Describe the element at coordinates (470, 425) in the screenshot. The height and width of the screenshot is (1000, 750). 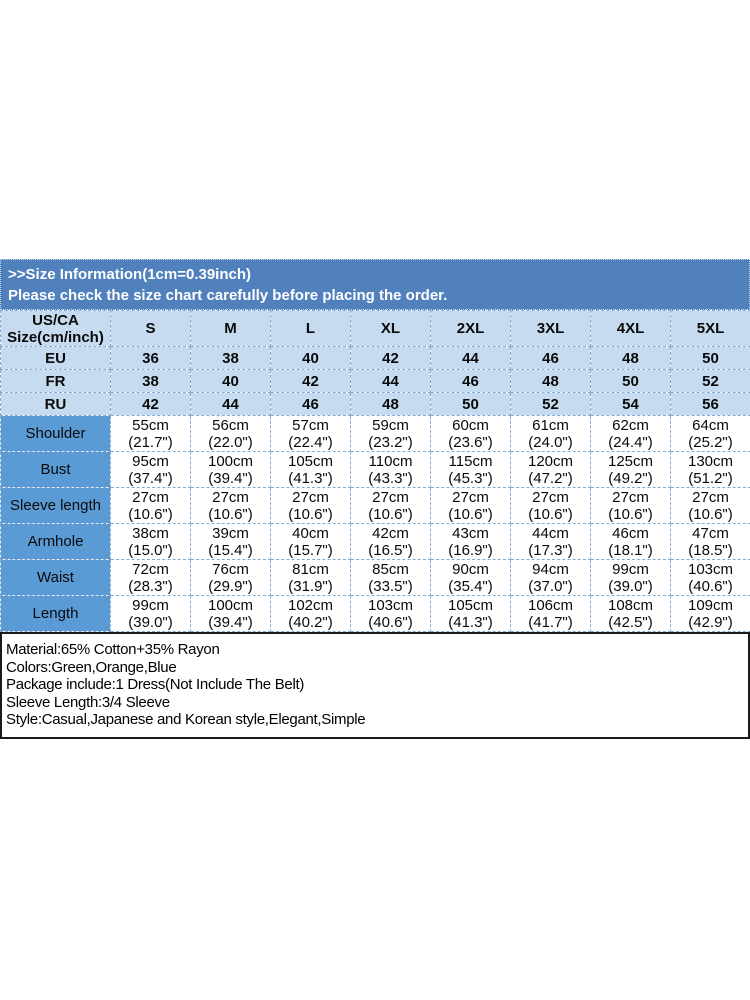
I see `measurement-cm: 60cm` at that location.